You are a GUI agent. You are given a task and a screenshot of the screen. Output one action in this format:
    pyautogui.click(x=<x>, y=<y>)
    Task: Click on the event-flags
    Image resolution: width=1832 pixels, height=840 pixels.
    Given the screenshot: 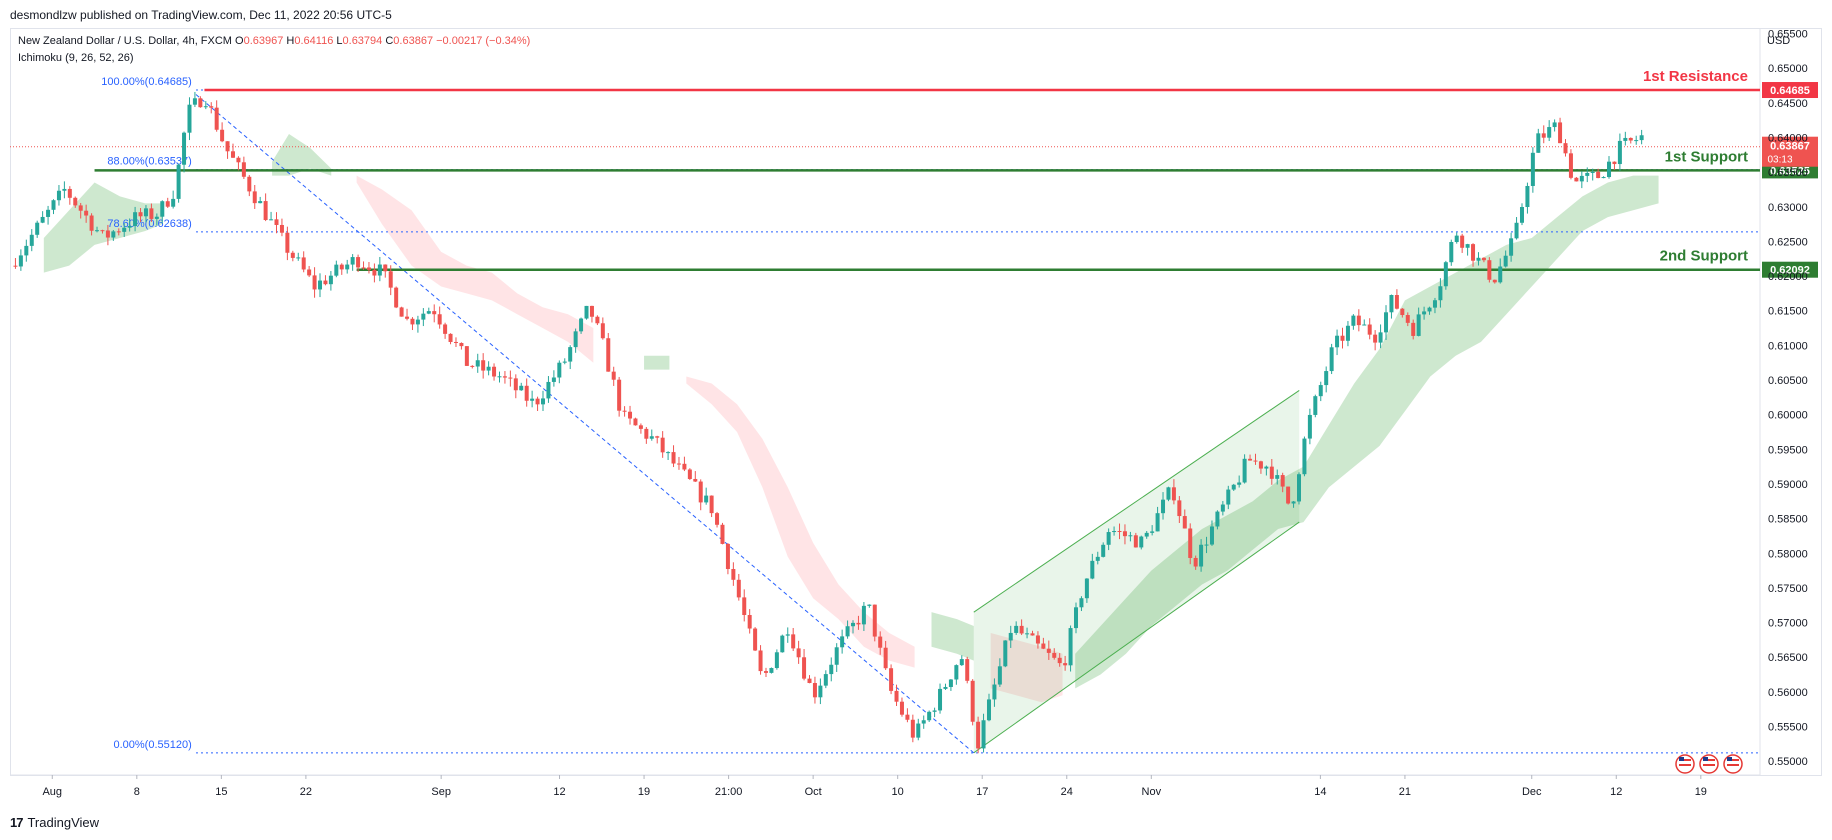 What is the action you would take?
    pyautogui.click(x=1709, y=764)
    